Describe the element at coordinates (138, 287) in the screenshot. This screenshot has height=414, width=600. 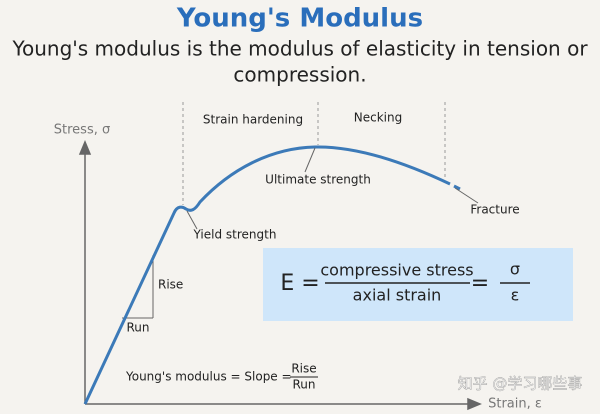
I see `triangle` at that location.